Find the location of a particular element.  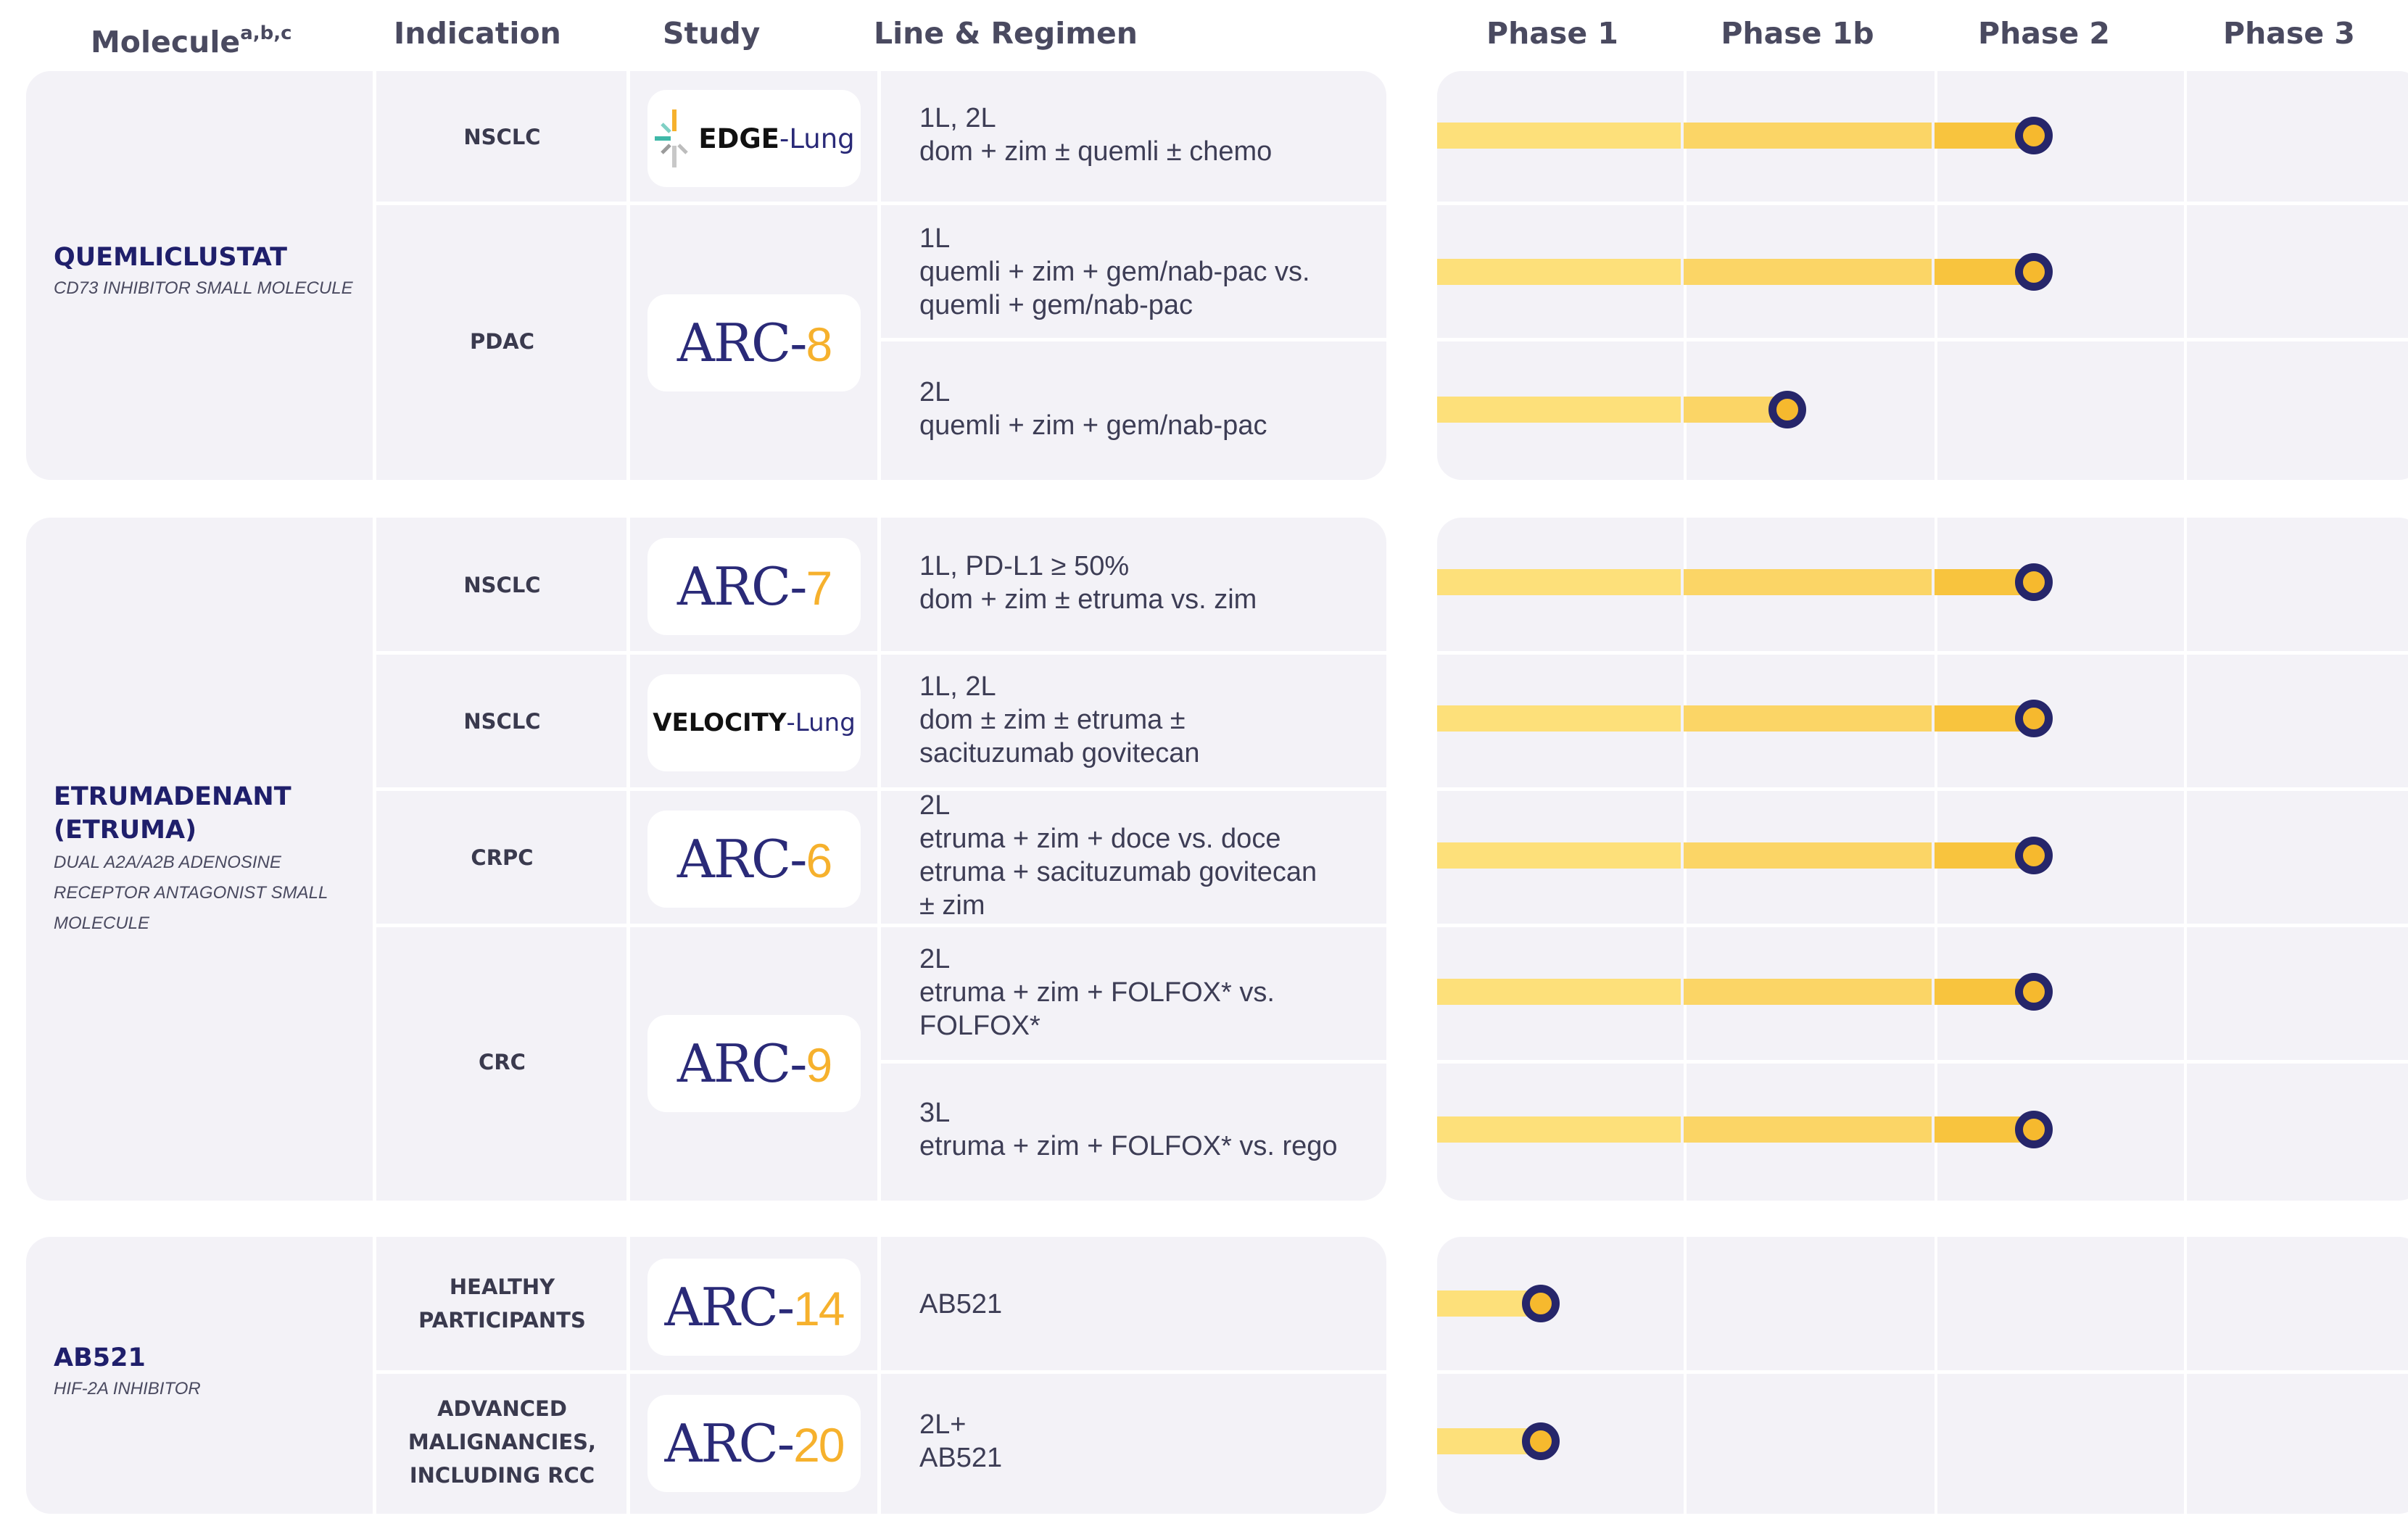

regimen-line: 1L, PD-L1 ≥ 50% is located at coordinates (1024, 566).